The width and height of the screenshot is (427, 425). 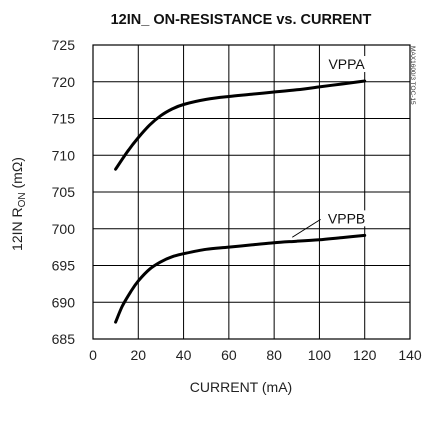 I want to click on series-label-vppa: VPPA, so click(x=346, y=64).